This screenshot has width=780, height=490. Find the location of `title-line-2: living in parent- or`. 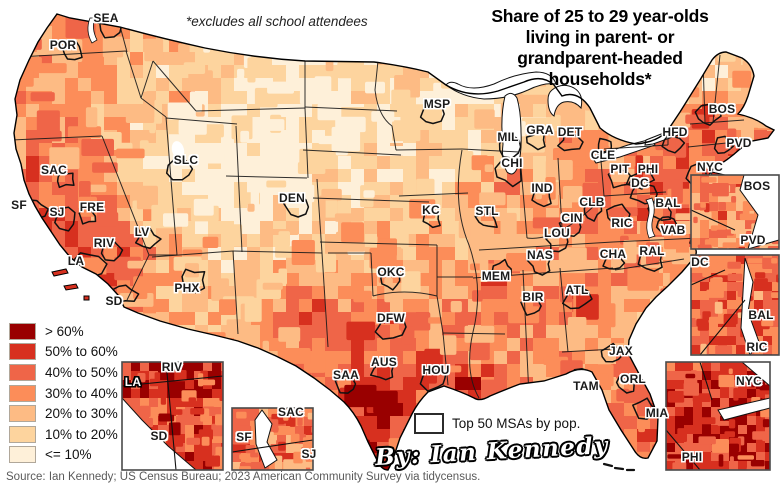

title-line-2: living in parent- or is located at coordinates (600, 37).